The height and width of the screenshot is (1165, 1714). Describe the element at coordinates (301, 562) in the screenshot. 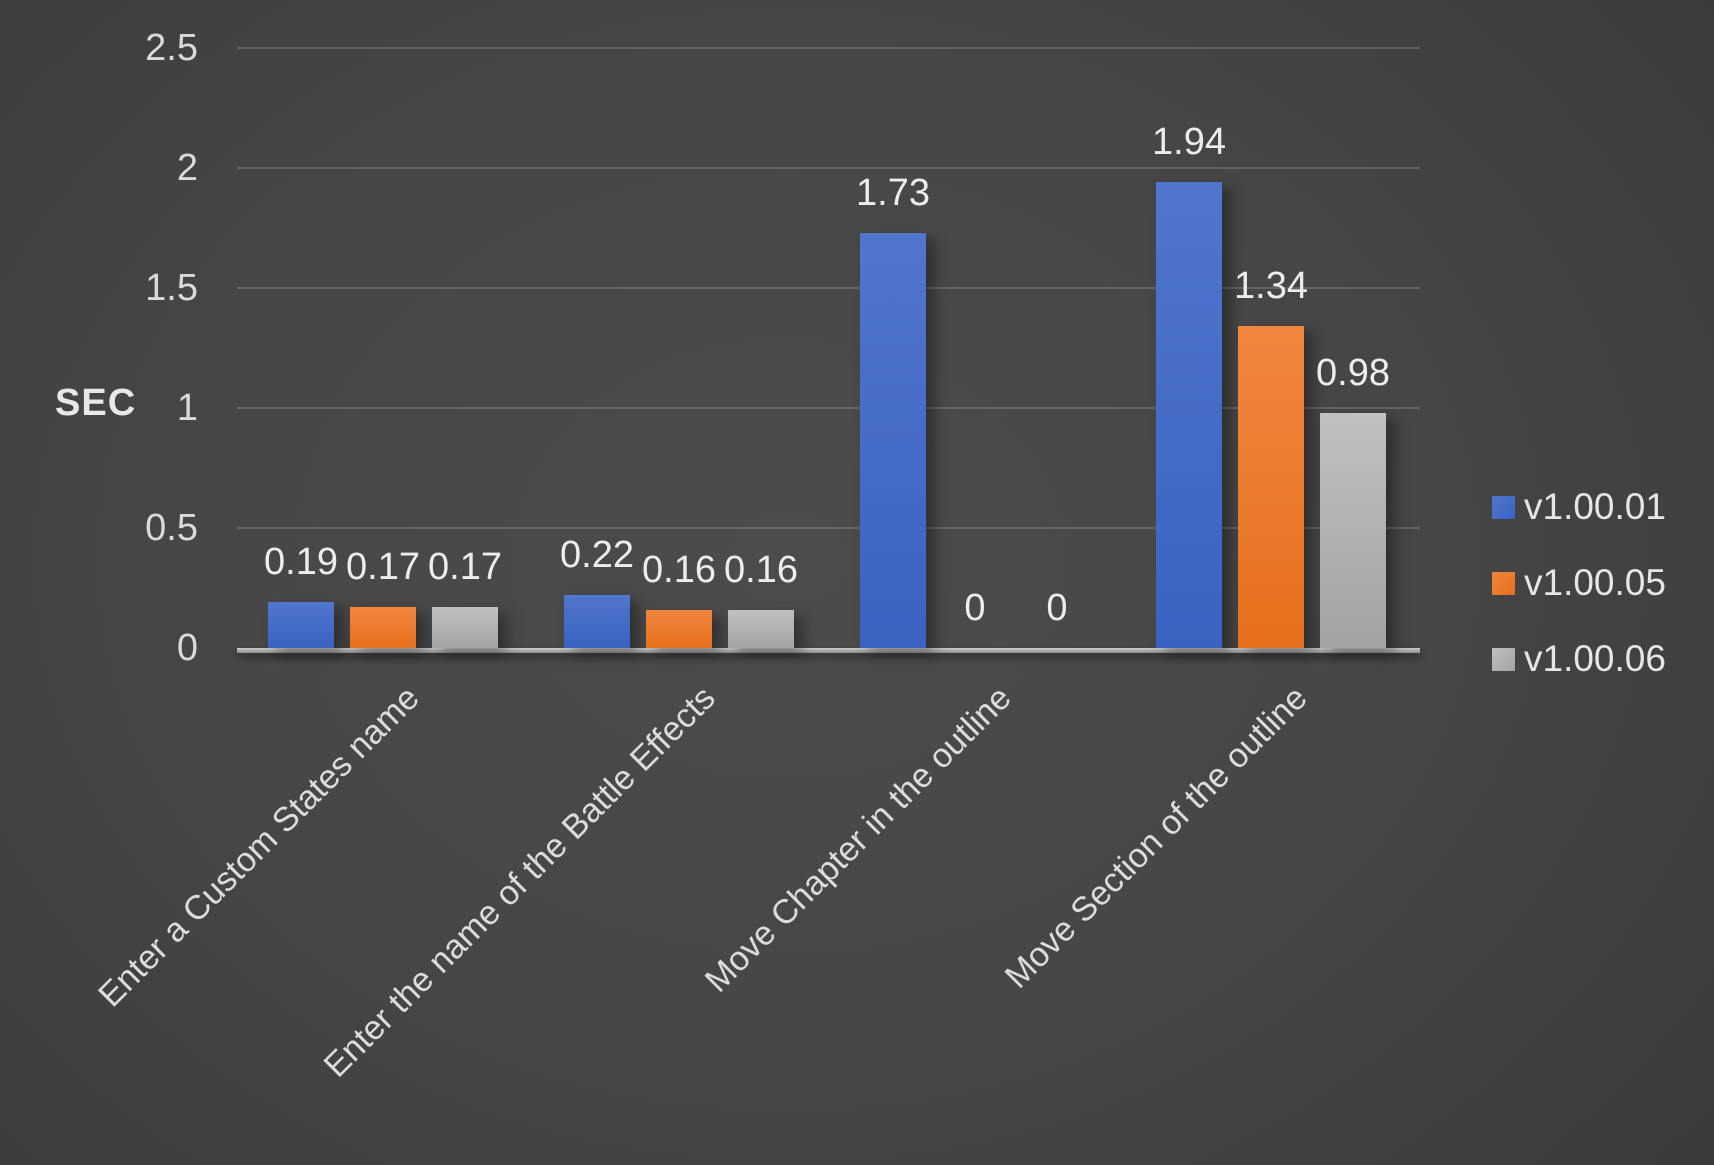

I see `bar-value-label: 0.19` at that location.